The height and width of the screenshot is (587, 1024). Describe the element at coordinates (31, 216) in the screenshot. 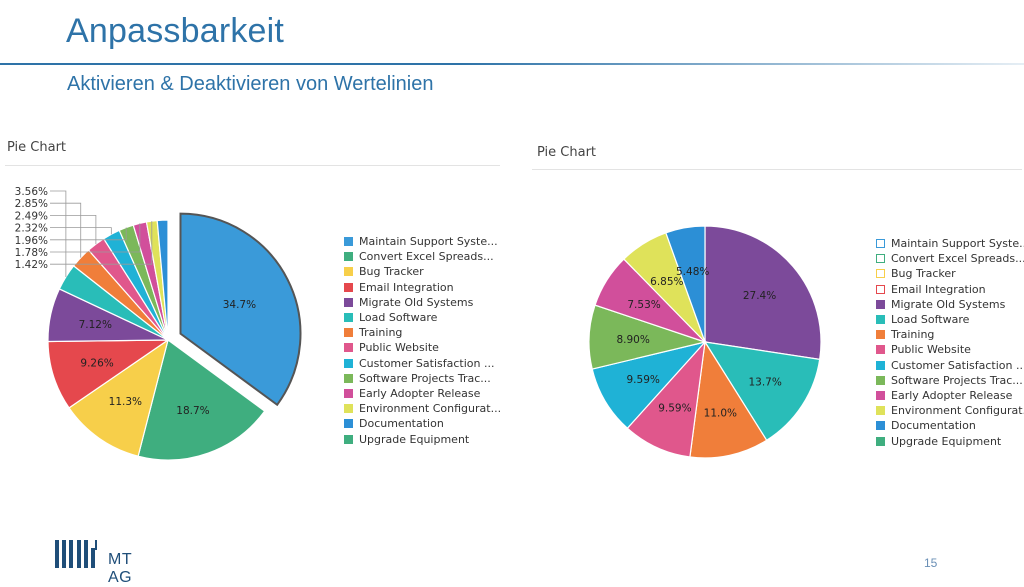

I see `data-label-public-website: 2.49%` at that location.